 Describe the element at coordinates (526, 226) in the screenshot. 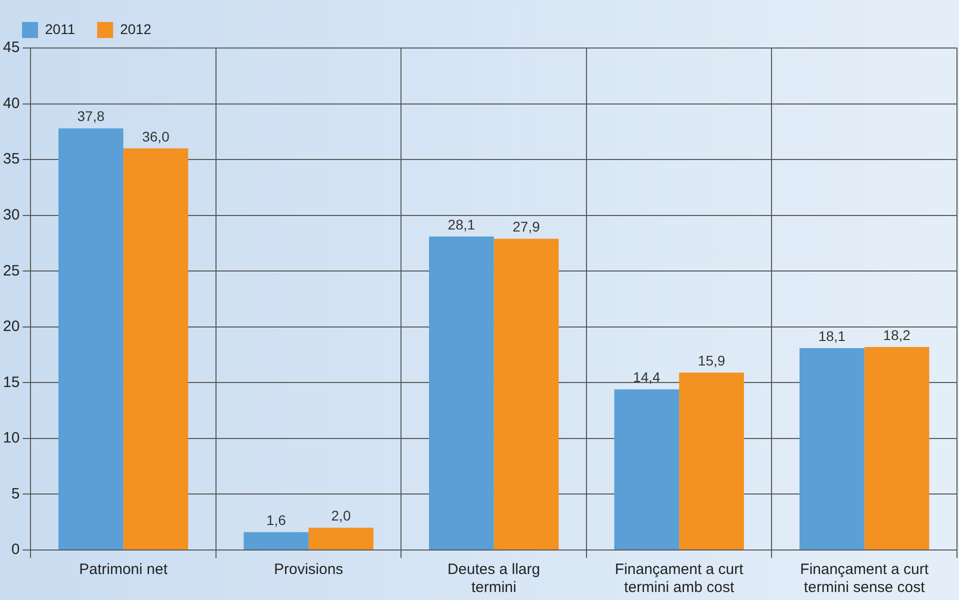

I see `data-label: 27,9` at that location.